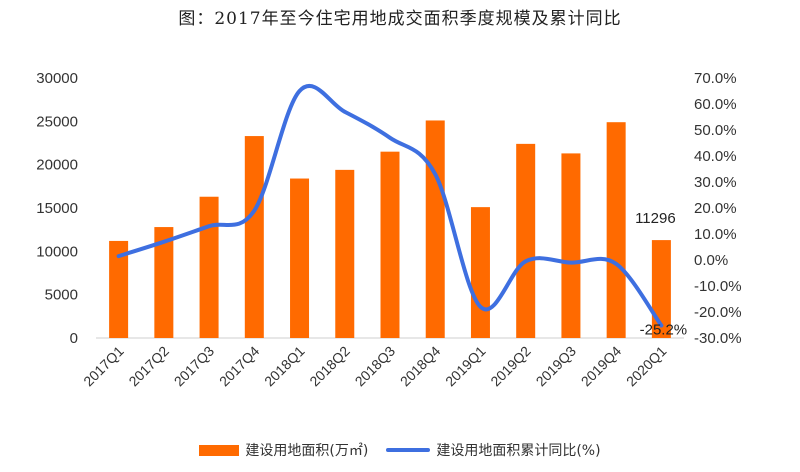  What do you see at coordinates (555, 366) in the screenshot?
I see `x-tick-label: 2019Q3` at bounding box center [555, 366].